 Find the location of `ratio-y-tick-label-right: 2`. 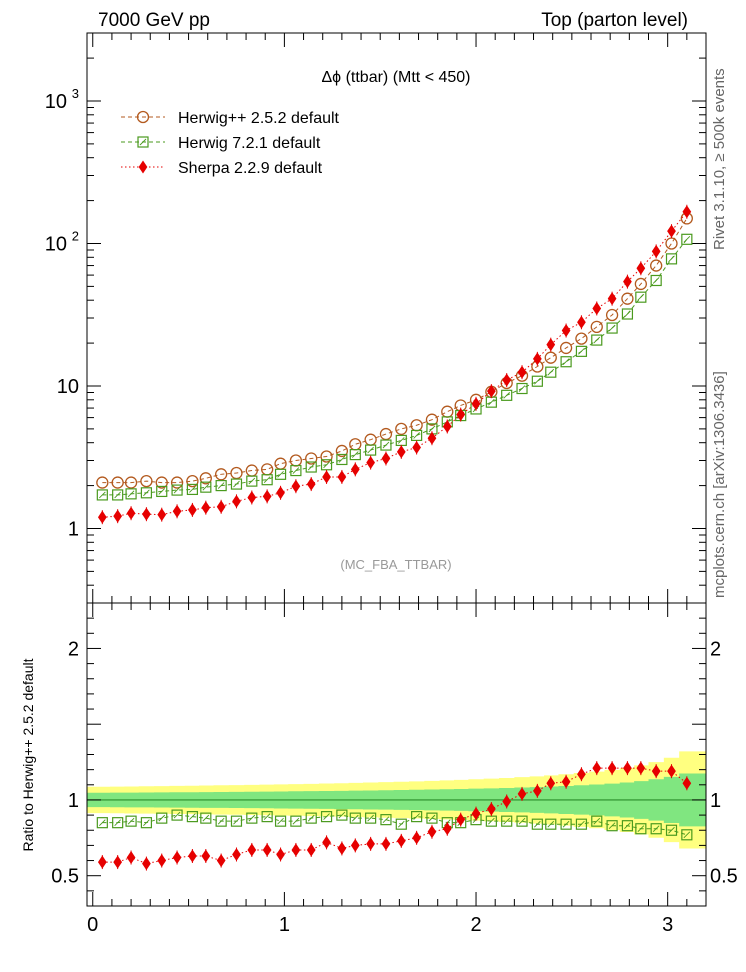

ratio-y-tick-label-right: 2 is located at coordinates (715, 649).